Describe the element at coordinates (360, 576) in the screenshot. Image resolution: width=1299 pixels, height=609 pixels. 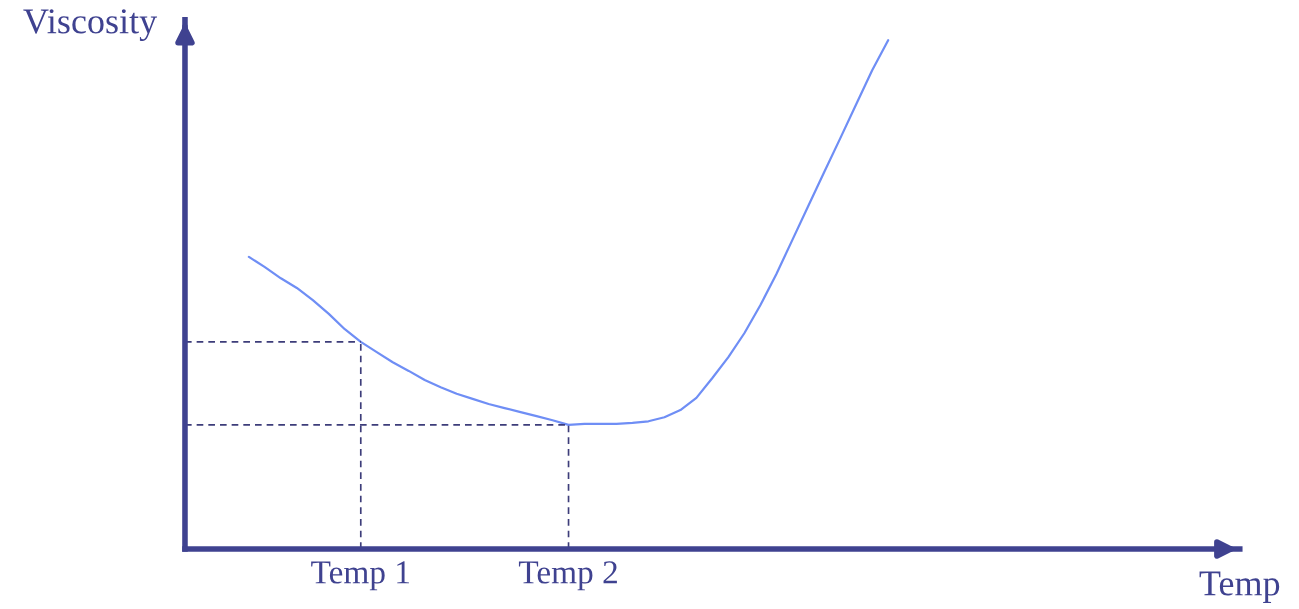
I see `x-tick-label: Temp 1` at that location.